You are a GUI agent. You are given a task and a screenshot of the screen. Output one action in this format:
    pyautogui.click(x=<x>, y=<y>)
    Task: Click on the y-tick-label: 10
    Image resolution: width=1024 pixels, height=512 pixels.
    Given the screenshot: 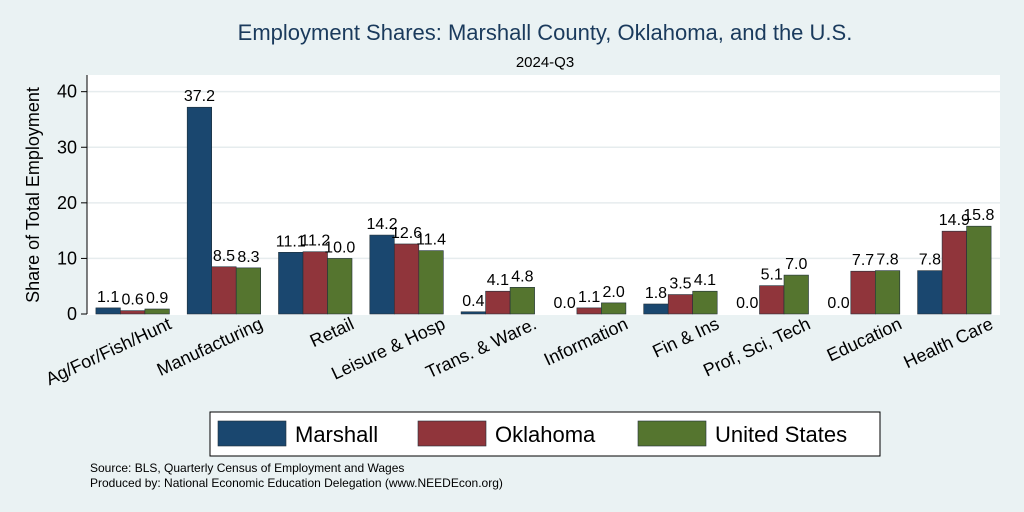 What is the action you would take?
    pyautogui.click(x=67, y=258)
    